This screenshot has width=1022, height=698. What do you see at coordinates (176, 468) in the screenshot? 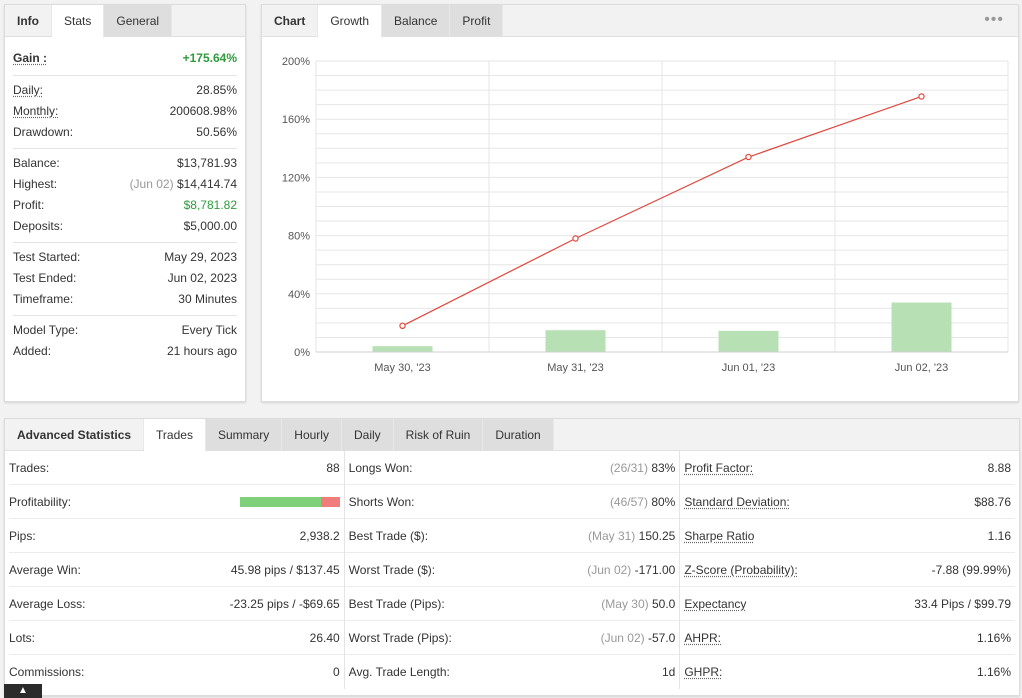
I see `stat-row-trades: Trades: 88` at bounding box center [176, 468].